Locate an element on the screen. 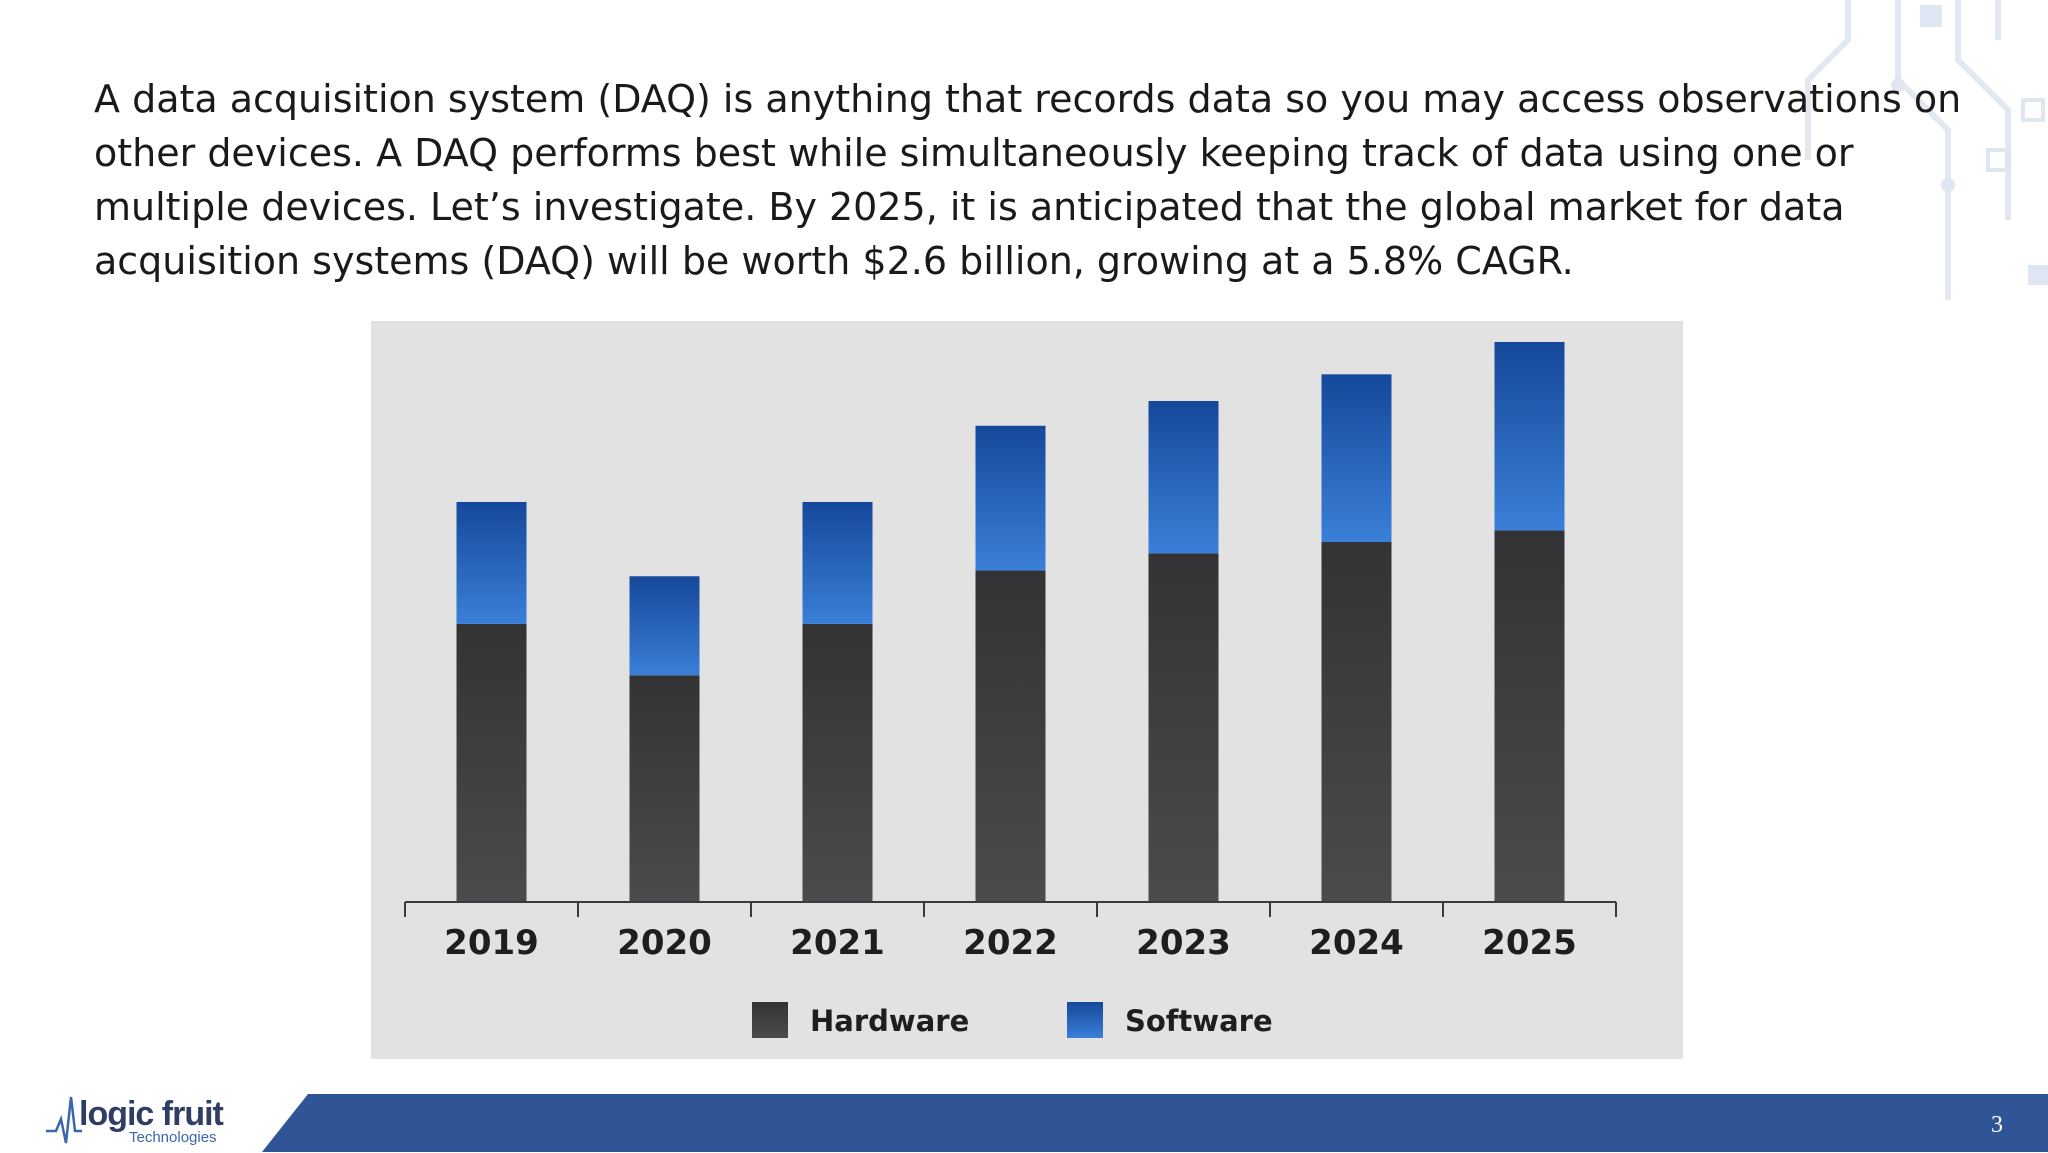 Image resolution: width=2048 pixels, height=1153 pixels. x-tick-label-2019: 2019 is located at coordinates (491, 943).